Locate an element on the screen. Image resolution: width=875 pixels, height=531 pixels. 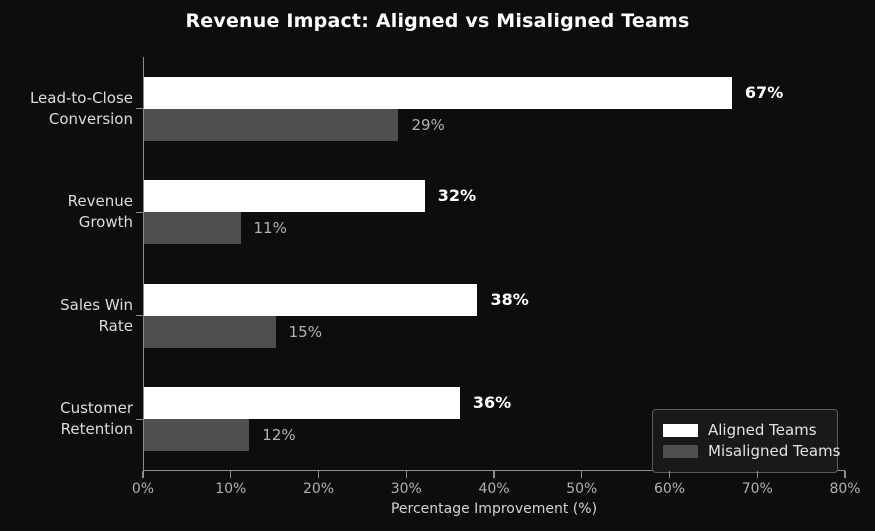
misaligned-swatch-icon is located at coordinates (680, 451).